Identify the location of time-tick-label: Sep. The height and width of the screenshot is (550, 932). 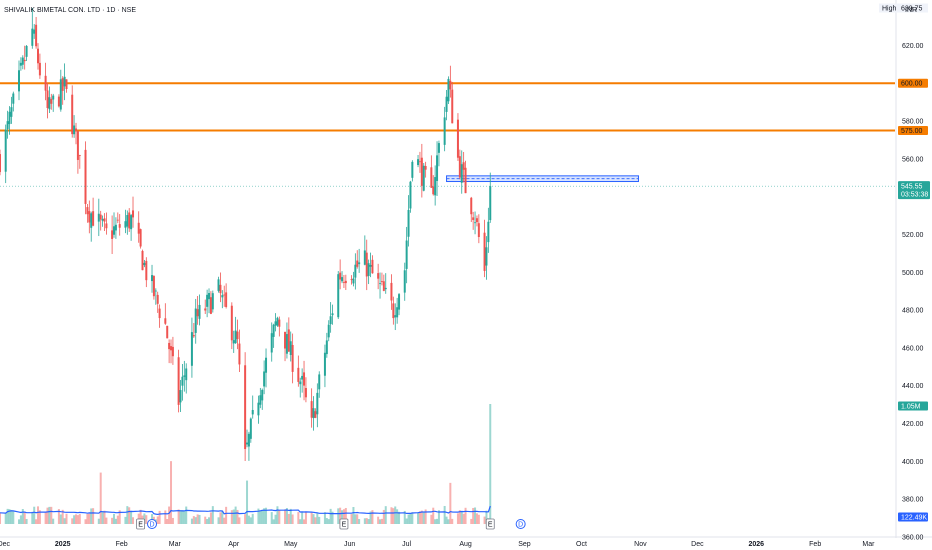
(524, 544).